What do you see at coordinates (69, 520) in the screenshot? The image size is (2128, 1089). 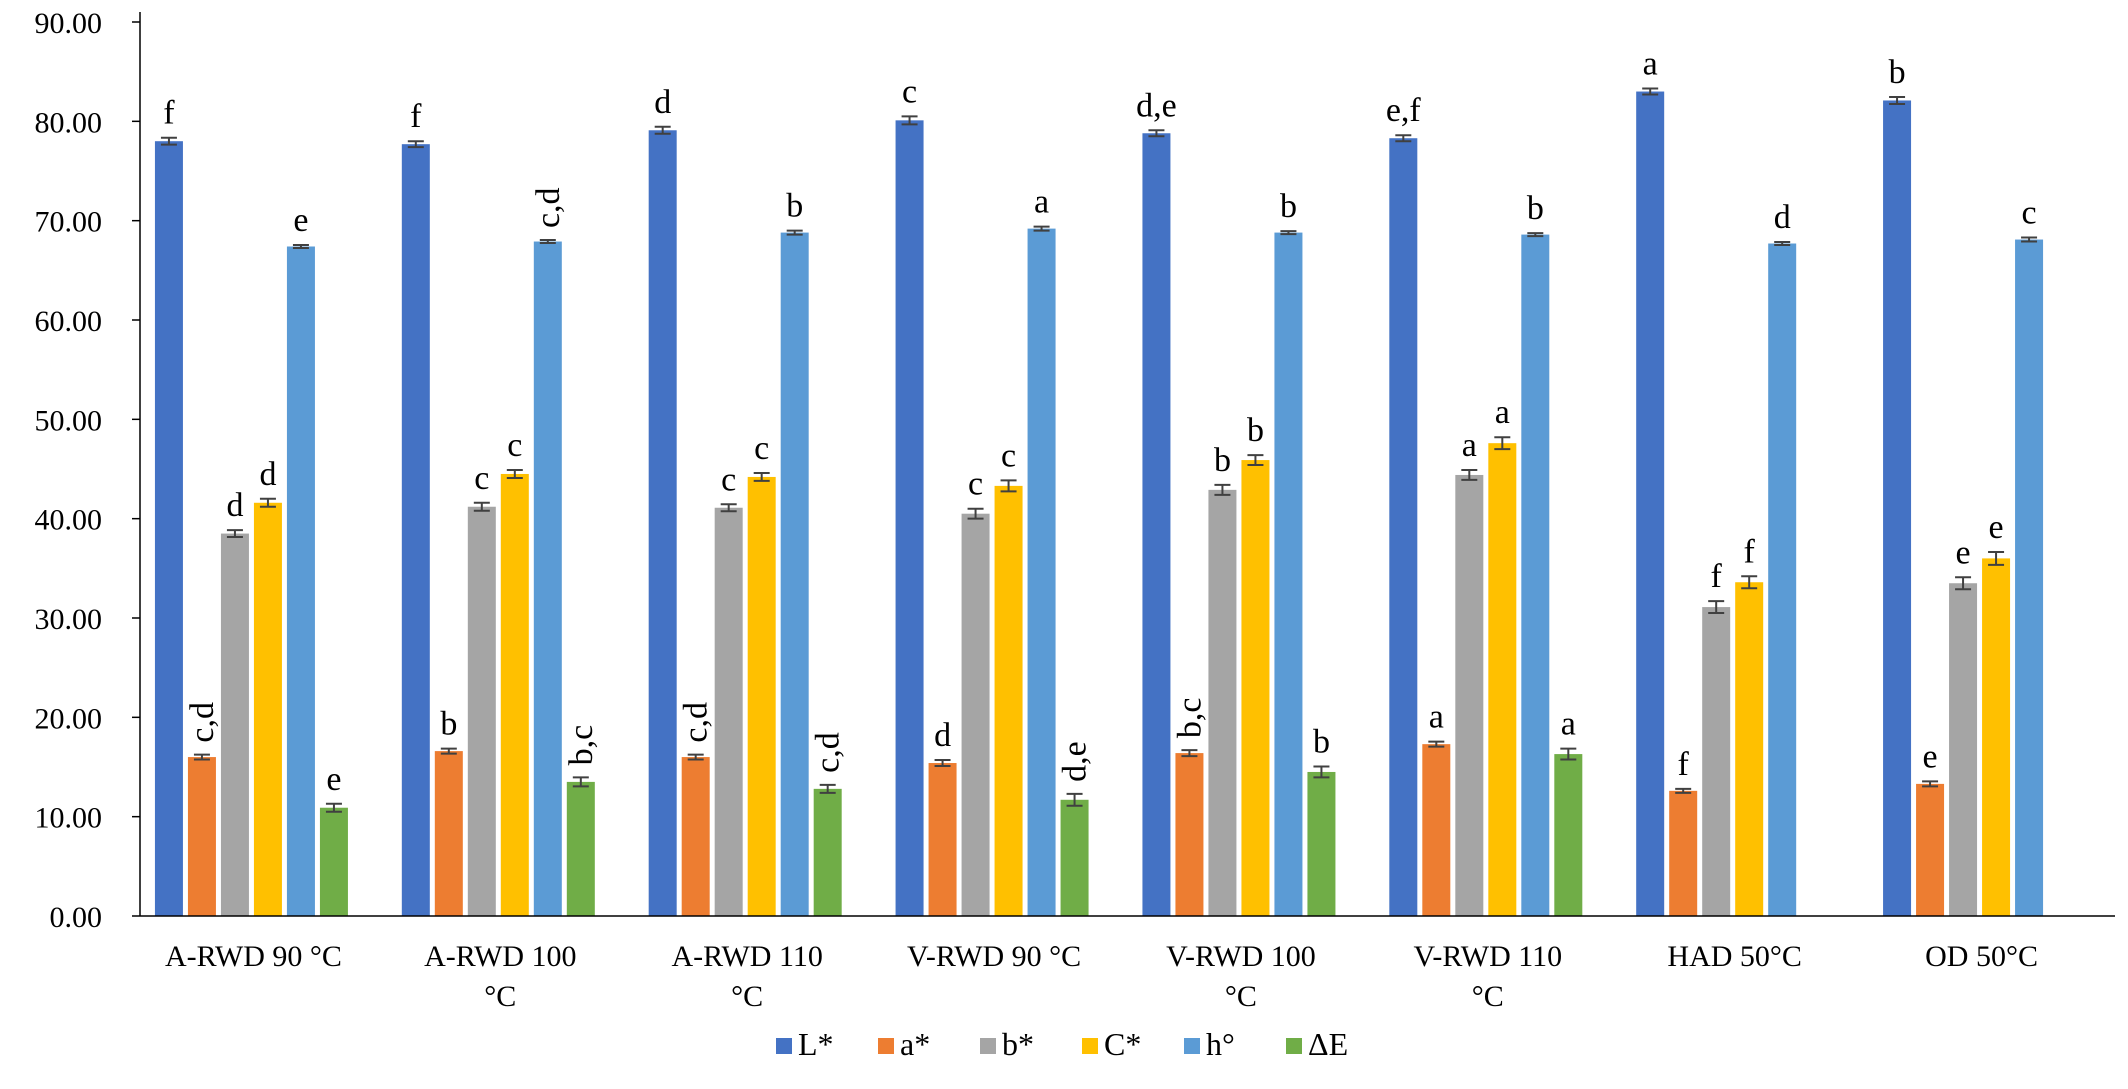 I see `y-tick-label: 40.00` at bounding box center [69, 520].